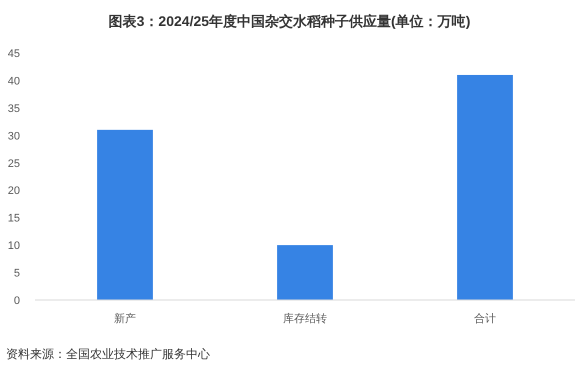 Image resolution: width=579 pixels, height=376 pixels. Describe the element at coordinates (108, 354) in the screenshot. I see `text: 资料来源：全国农业技术推广服务中心` at that location.